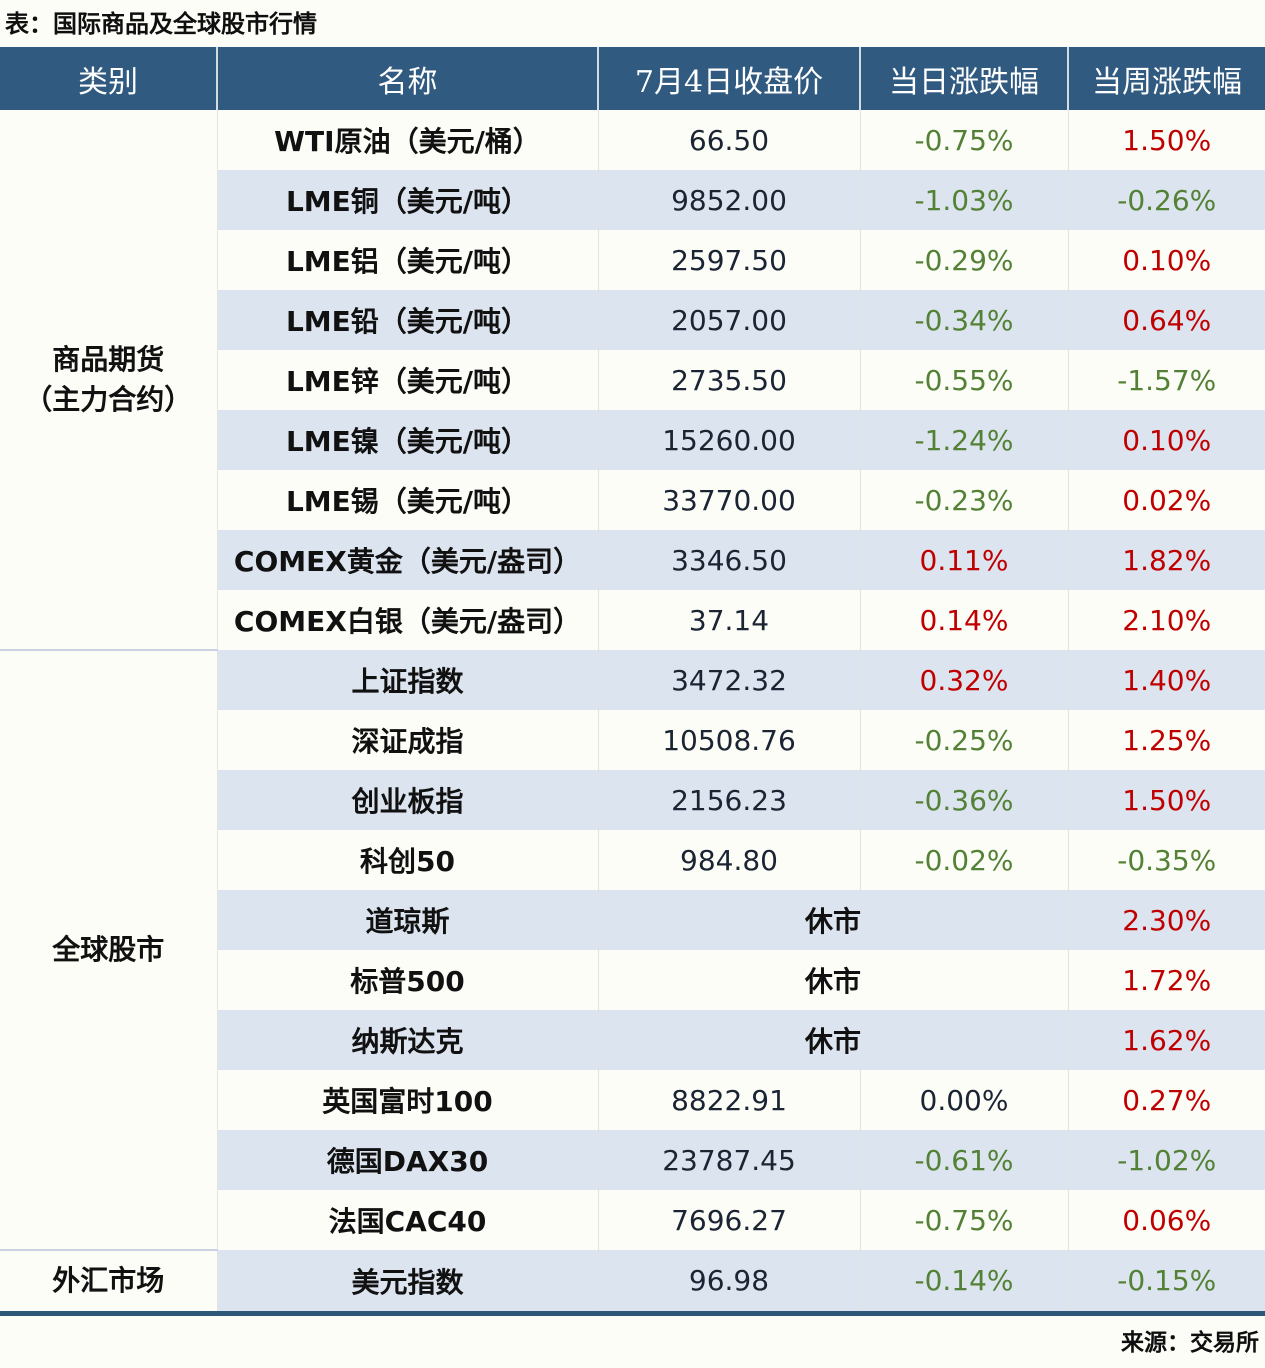 The width and height of the screenshot is (1265, 1368). I want to click on close-price-cell: 2597.50, so click(728, 260).